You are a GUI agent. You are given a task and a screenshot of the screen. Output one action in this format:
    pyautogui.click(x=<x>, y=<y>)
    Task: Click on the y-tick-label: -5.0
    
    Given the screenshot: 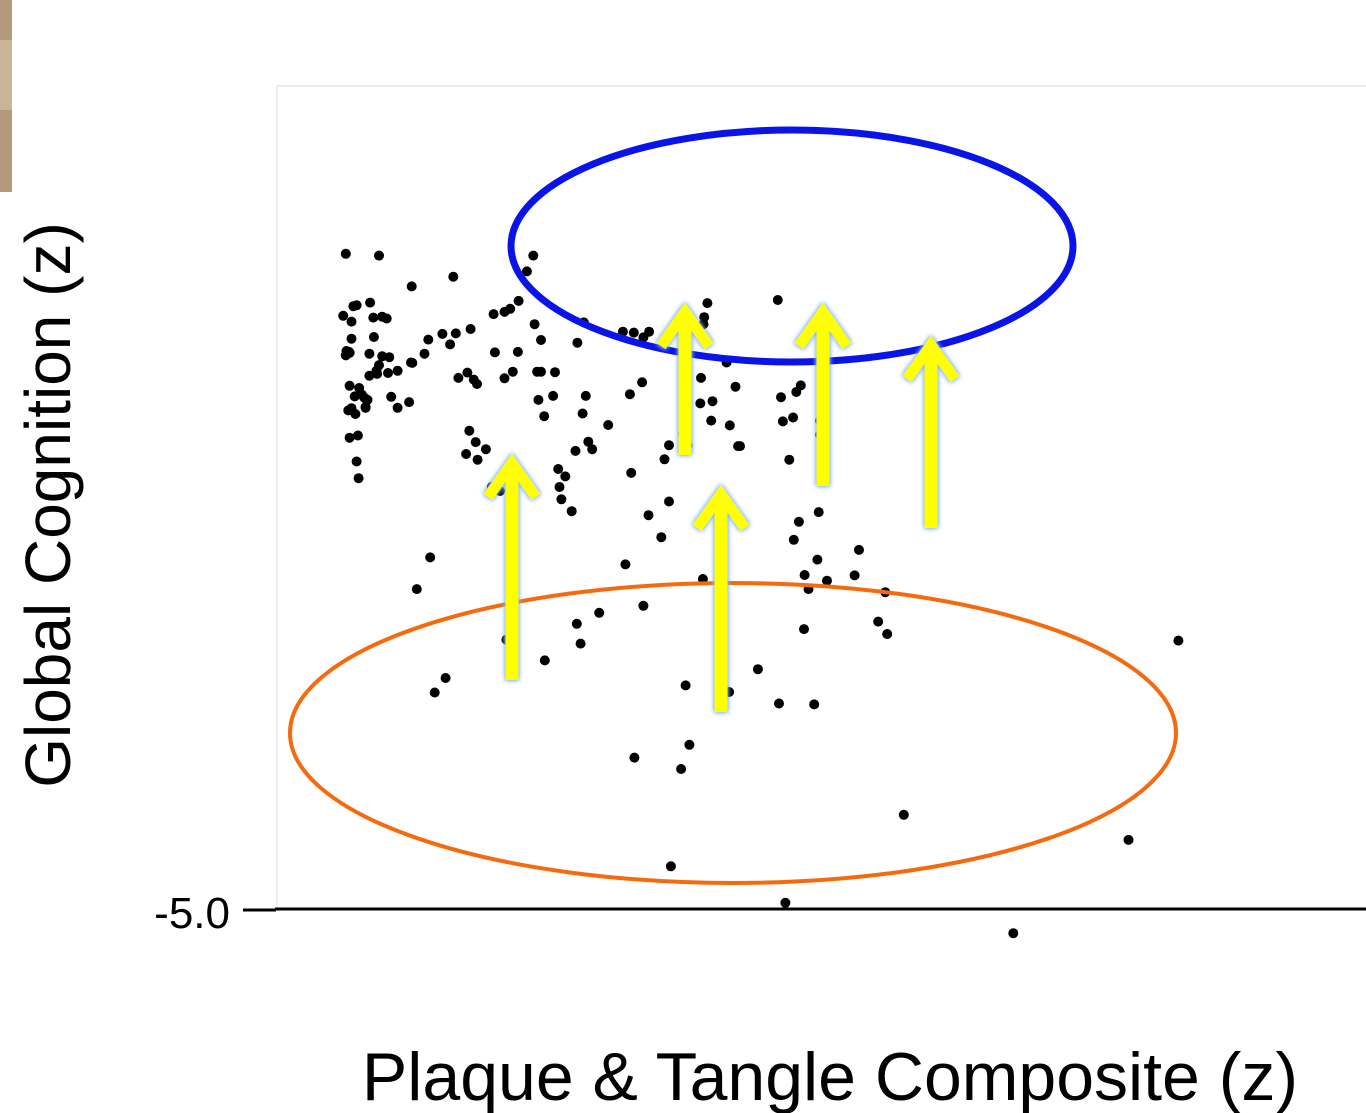 What is the action you would take?
    pyautogui.click(x=192, y=913)
    